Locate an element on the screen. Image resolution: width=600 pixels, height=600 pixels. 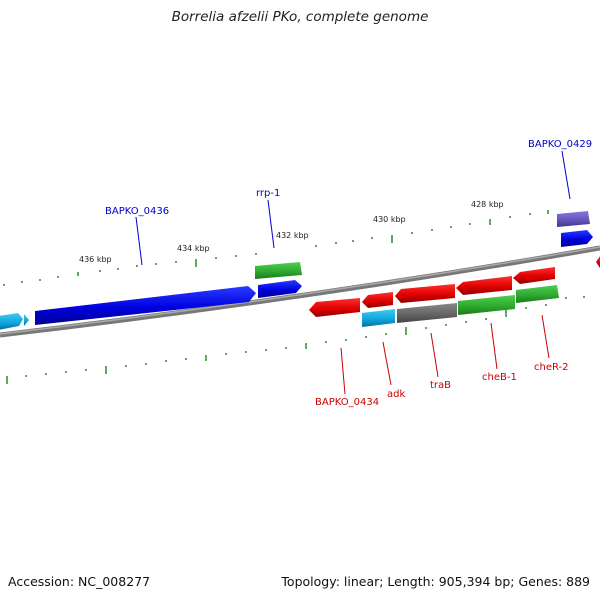
gene-arrow-cheb1 is located at coordinates (486, 305).